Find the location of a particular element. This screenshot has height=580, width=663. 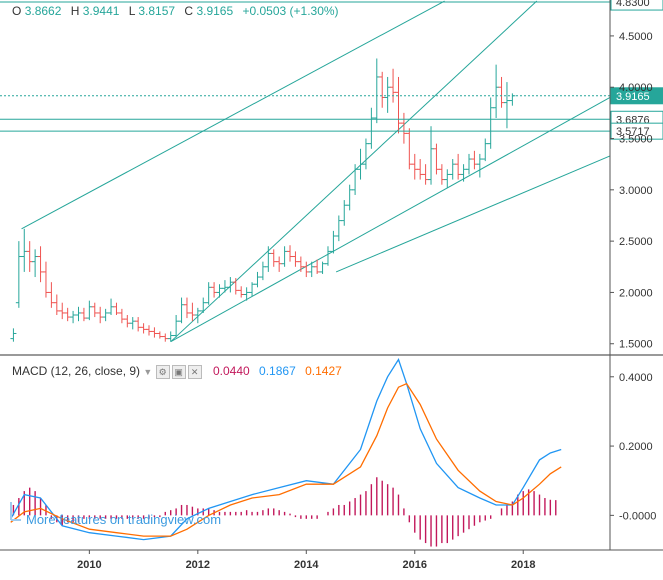

price-tag-label: 3.5717 is located at coordinates (633, 132).